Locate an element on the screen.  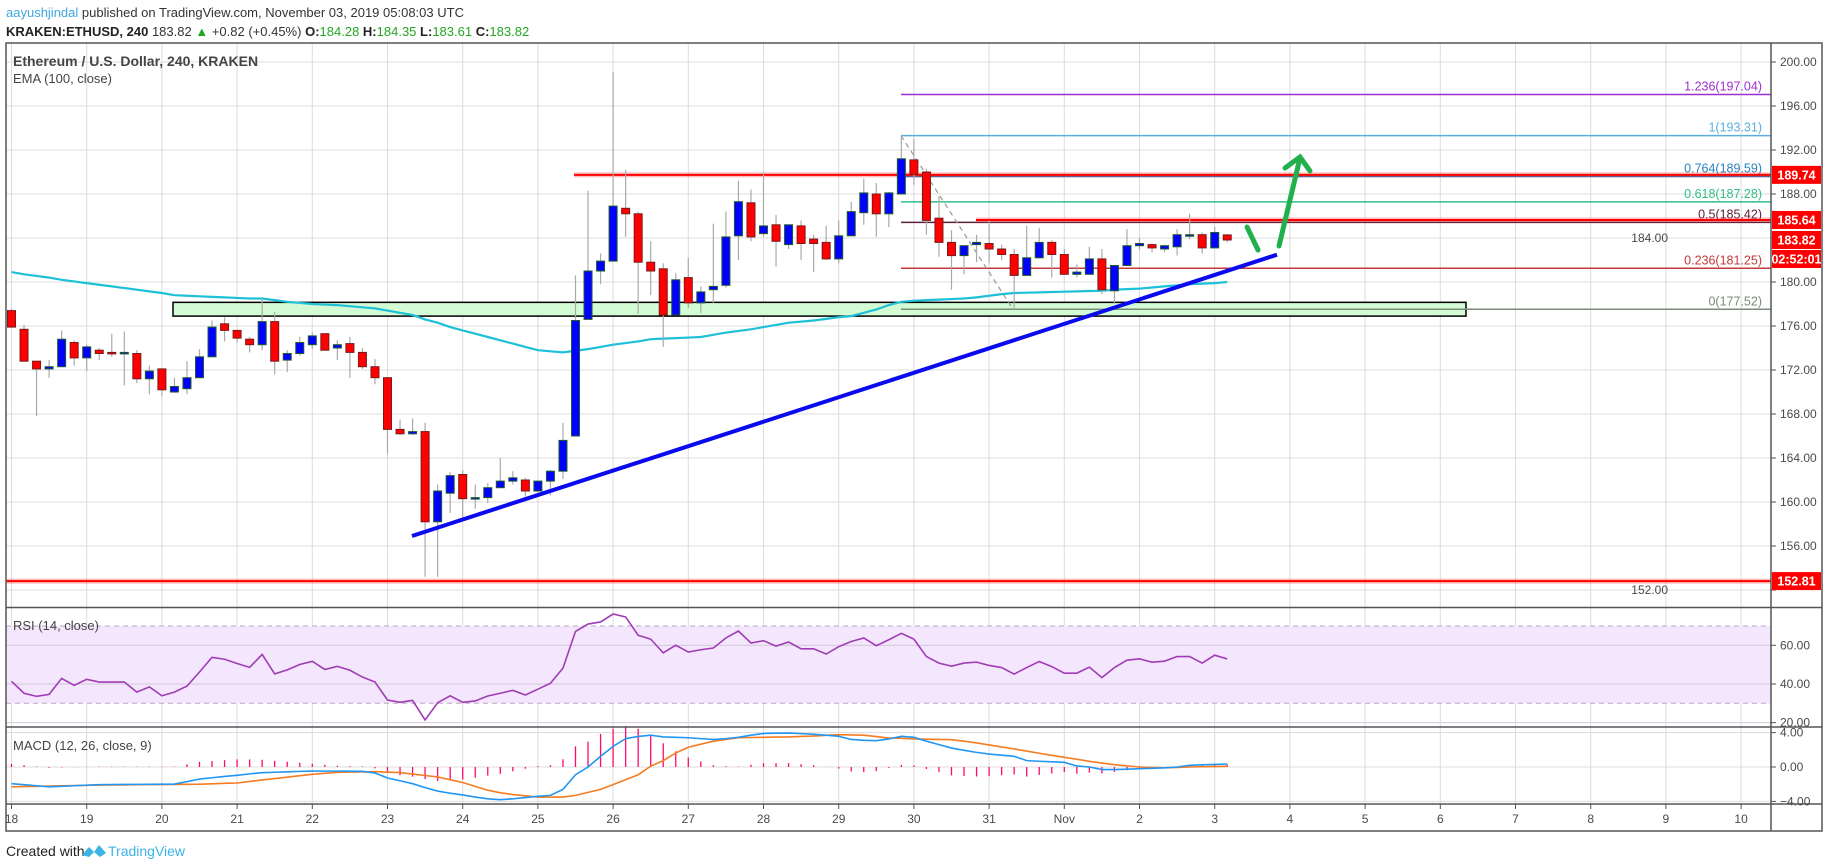
change: +0.82 (+0.45%) is located at coordinates (257, 31).